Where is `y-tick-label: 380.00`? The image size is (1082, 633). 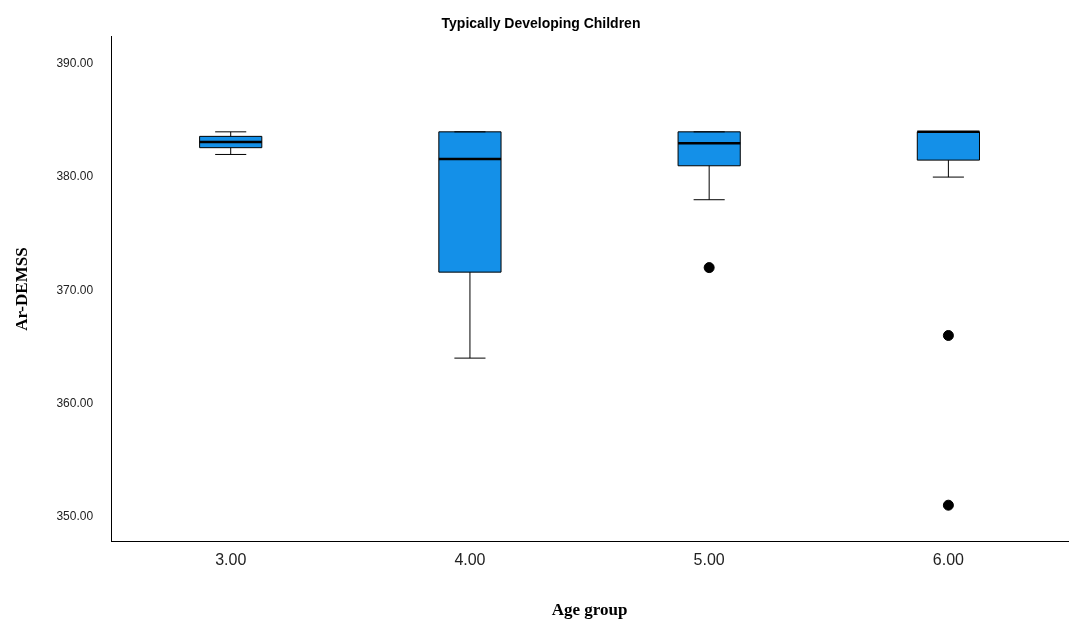 y-tick-label: 380.00 is located at coordinates (75, 176).